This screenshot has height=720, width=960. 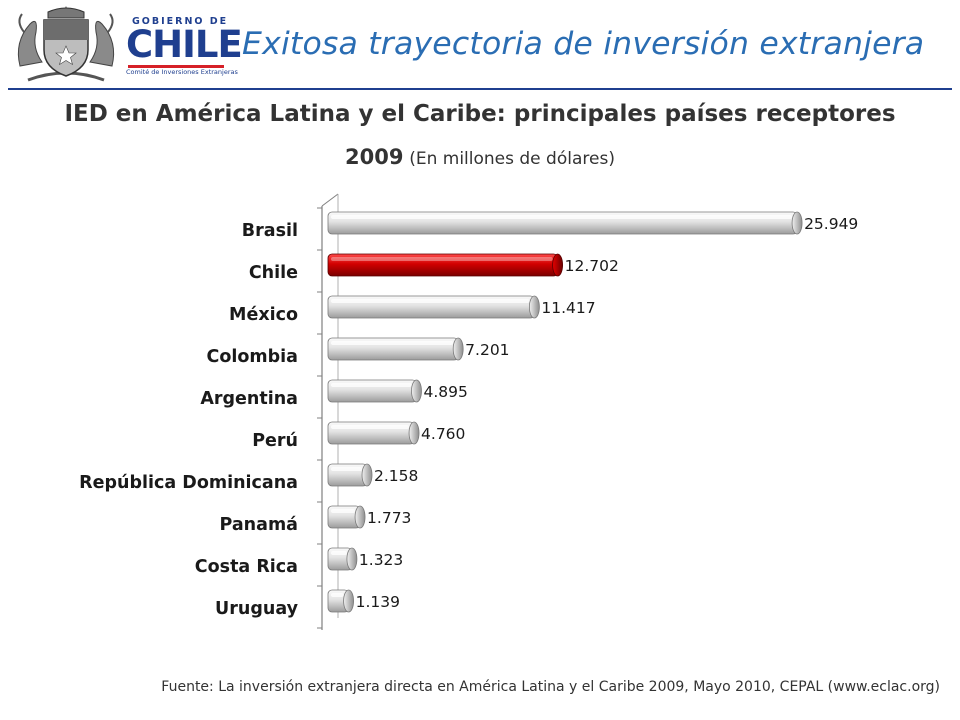 What do you see at coordinates (389, 518) in the screenshot?
I see `value-label: 1.773` at bounding box center [389, 518].